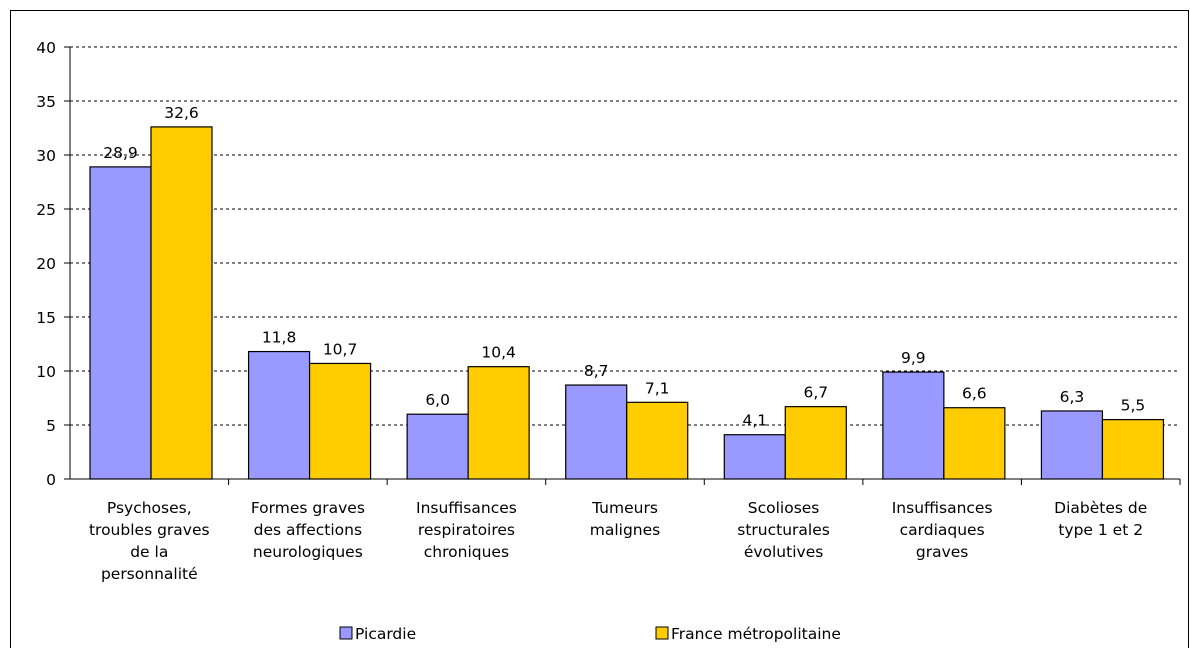  What do you see at coordinates (1100, 519) in the screenshot?
I see `x-tick-label: Diabètes de type 1 et 2` at bounding box center [1100, 519].